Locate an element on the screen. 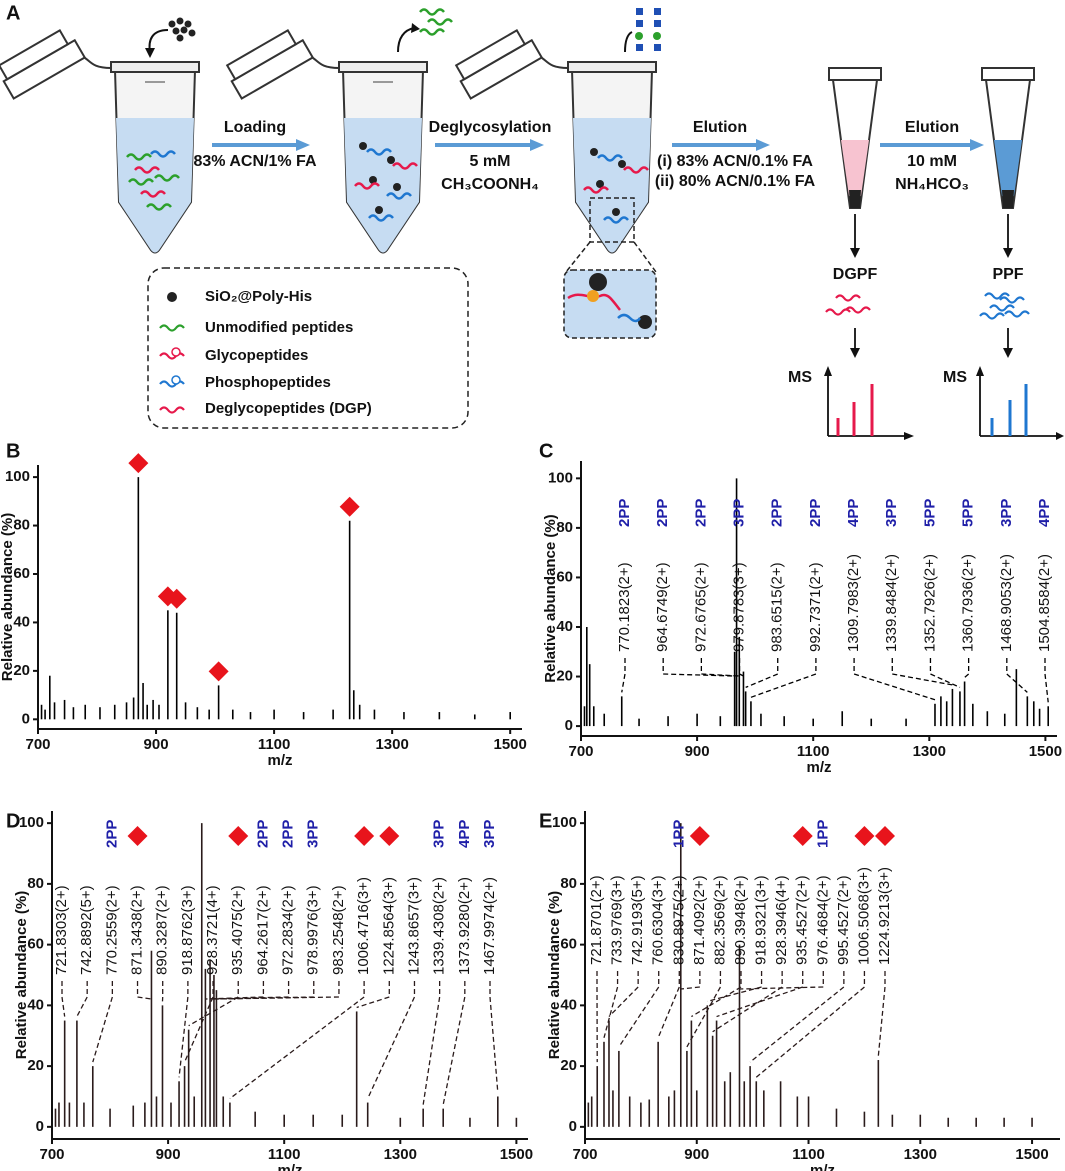 The height and width of the screenshot is (1171, 1065). peak-label: 972.6765(2+) is located at coordinates (700, 607).